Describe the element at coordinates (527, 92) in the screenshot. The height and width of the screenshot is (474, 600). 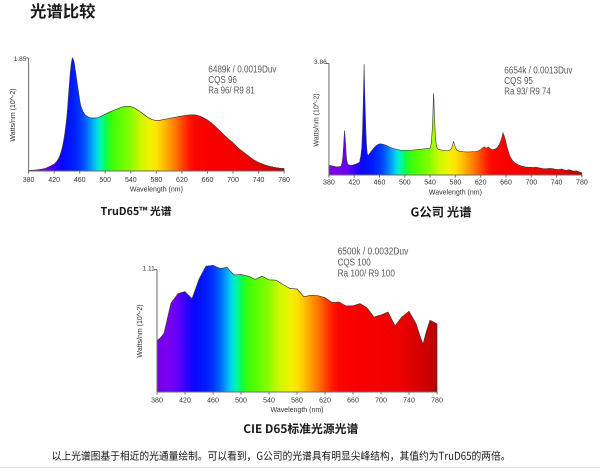
I see `svg-text: Ra 93/ R9 74` at that location.